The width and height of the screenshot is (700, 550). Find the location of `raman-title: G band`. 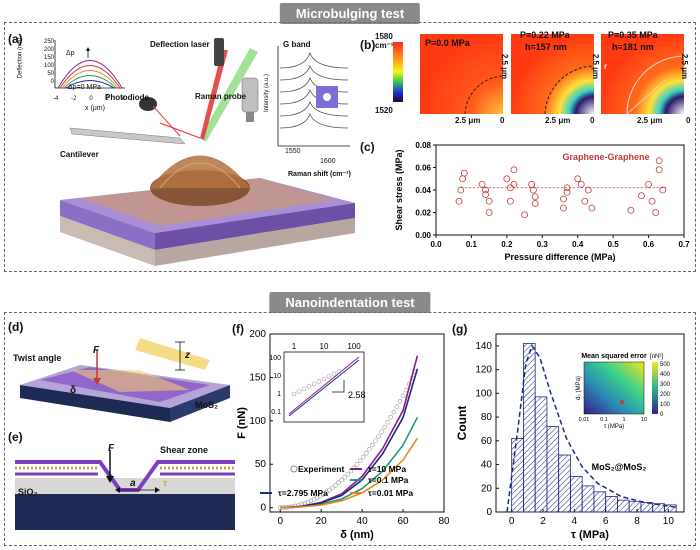

raman-title: G band is located at coordinates (297, 44).